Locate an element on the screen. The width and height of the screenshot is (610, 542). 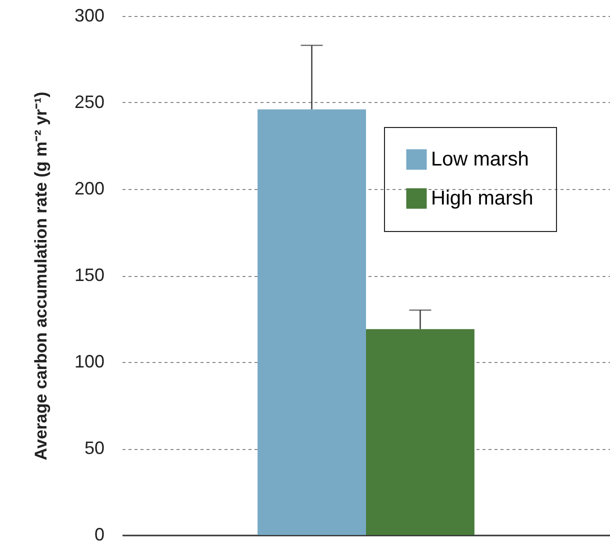
y-tick-label: 0 is located at coordinates (99, 533).